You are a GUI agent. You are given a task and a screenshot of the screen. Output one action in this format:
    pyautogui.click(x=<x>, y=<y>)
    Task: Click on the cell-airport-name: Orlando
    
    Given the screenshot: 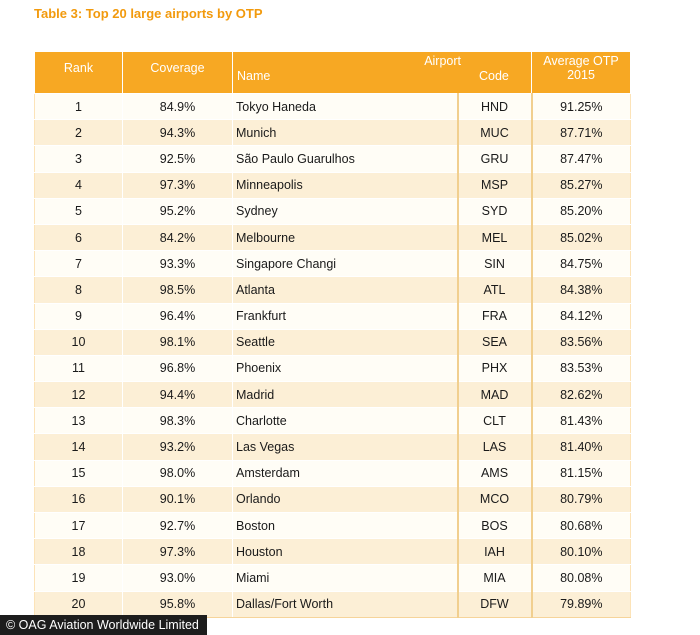 What is the action you would take?
    pyautogui.click(x=345, y=500)
    